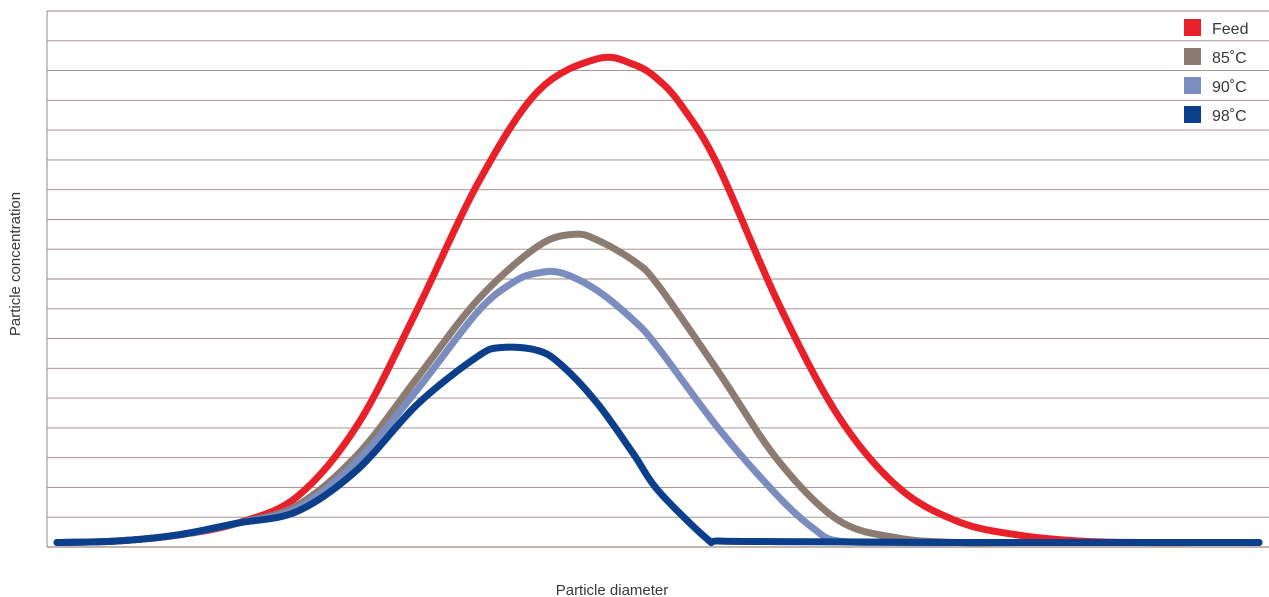  Describe the element at coordinates (15, 264) in the screenshot. I see `y-axis-title: Particle concentration` at that location.